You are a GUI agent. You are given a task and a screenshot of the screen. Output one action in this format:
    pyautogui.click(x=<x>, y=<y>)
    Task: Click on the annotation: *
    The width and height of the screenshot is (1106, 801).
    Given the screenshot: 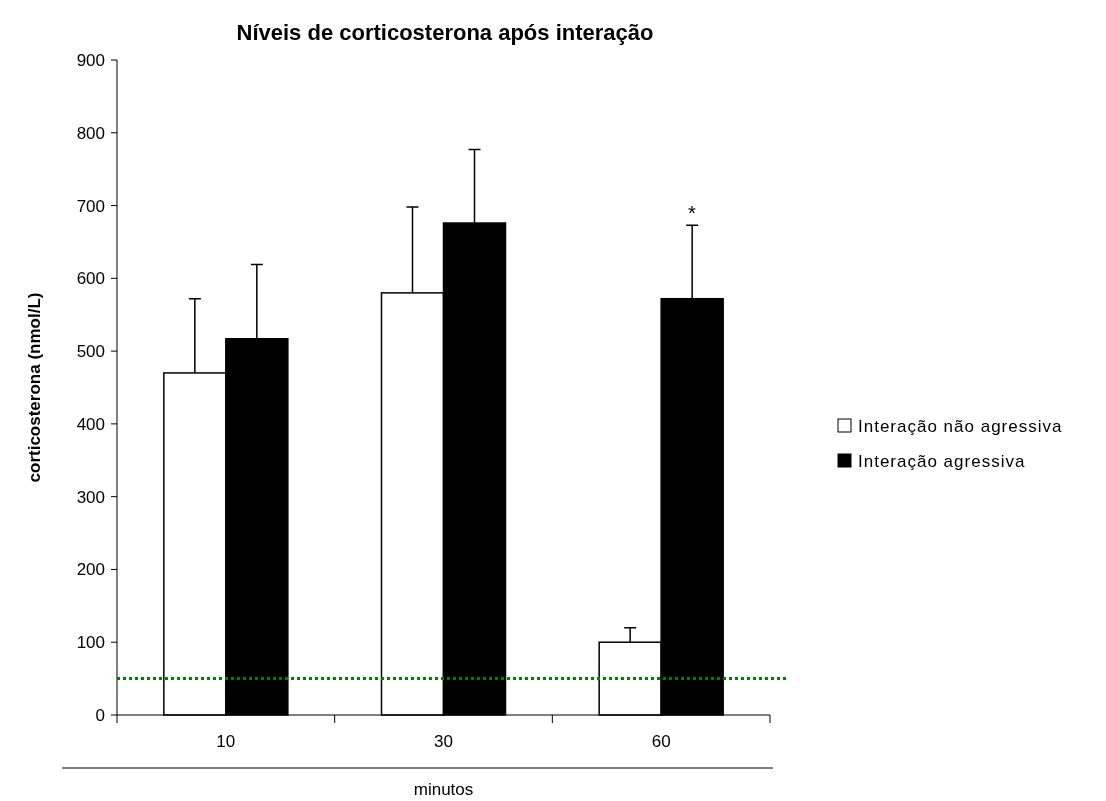 What is the action you would take?
    pyautogui.click(x=692, y=213)
    